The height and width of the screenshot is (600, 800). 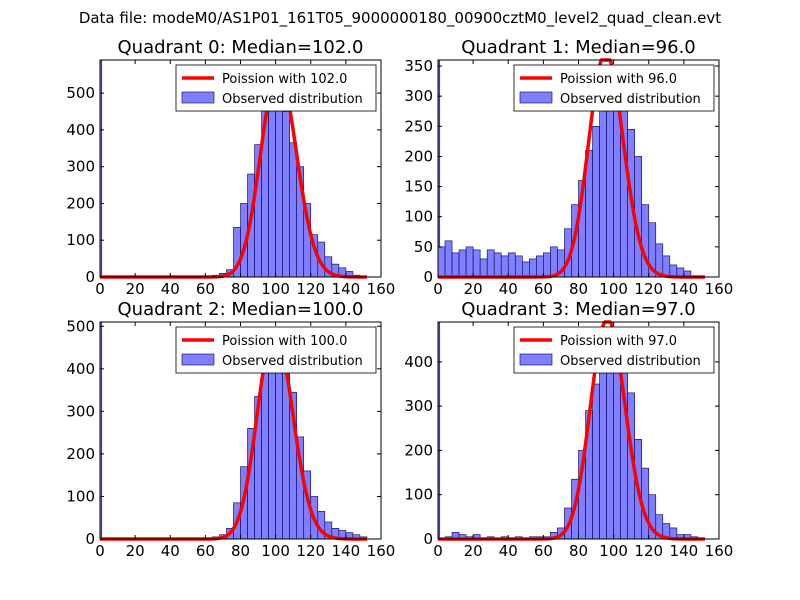 I want to click on legend: Poission with 96.0 Observed distribution, so click(x=614, y=88).